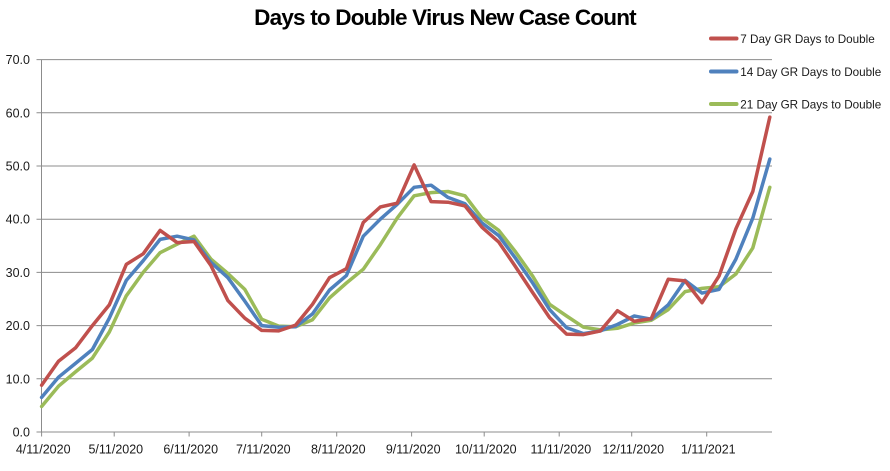 This screenshot has width=890, height=471. I want to click on svg-text: 4/11/2020, so click(43, 450).